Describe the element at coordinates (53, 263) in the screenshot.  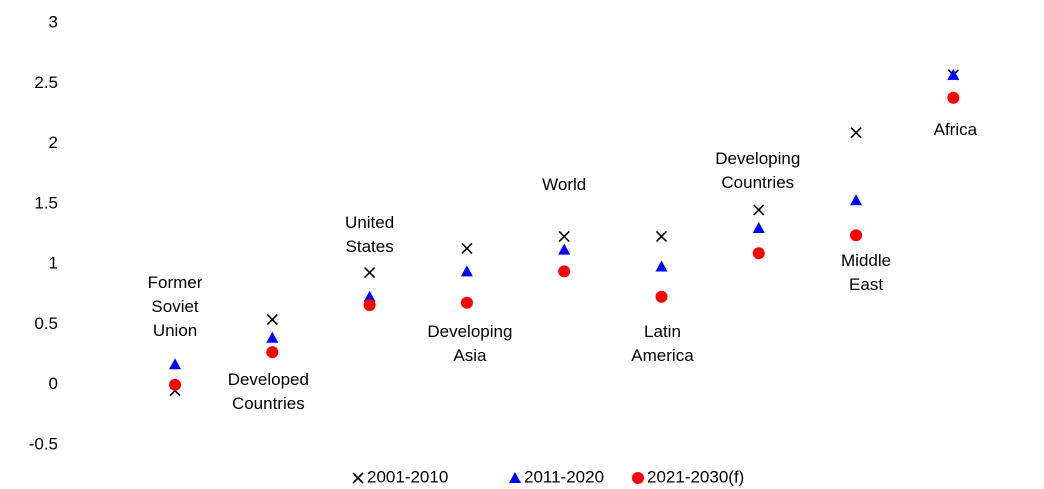
I see `y-tick-label: 1` at that location.